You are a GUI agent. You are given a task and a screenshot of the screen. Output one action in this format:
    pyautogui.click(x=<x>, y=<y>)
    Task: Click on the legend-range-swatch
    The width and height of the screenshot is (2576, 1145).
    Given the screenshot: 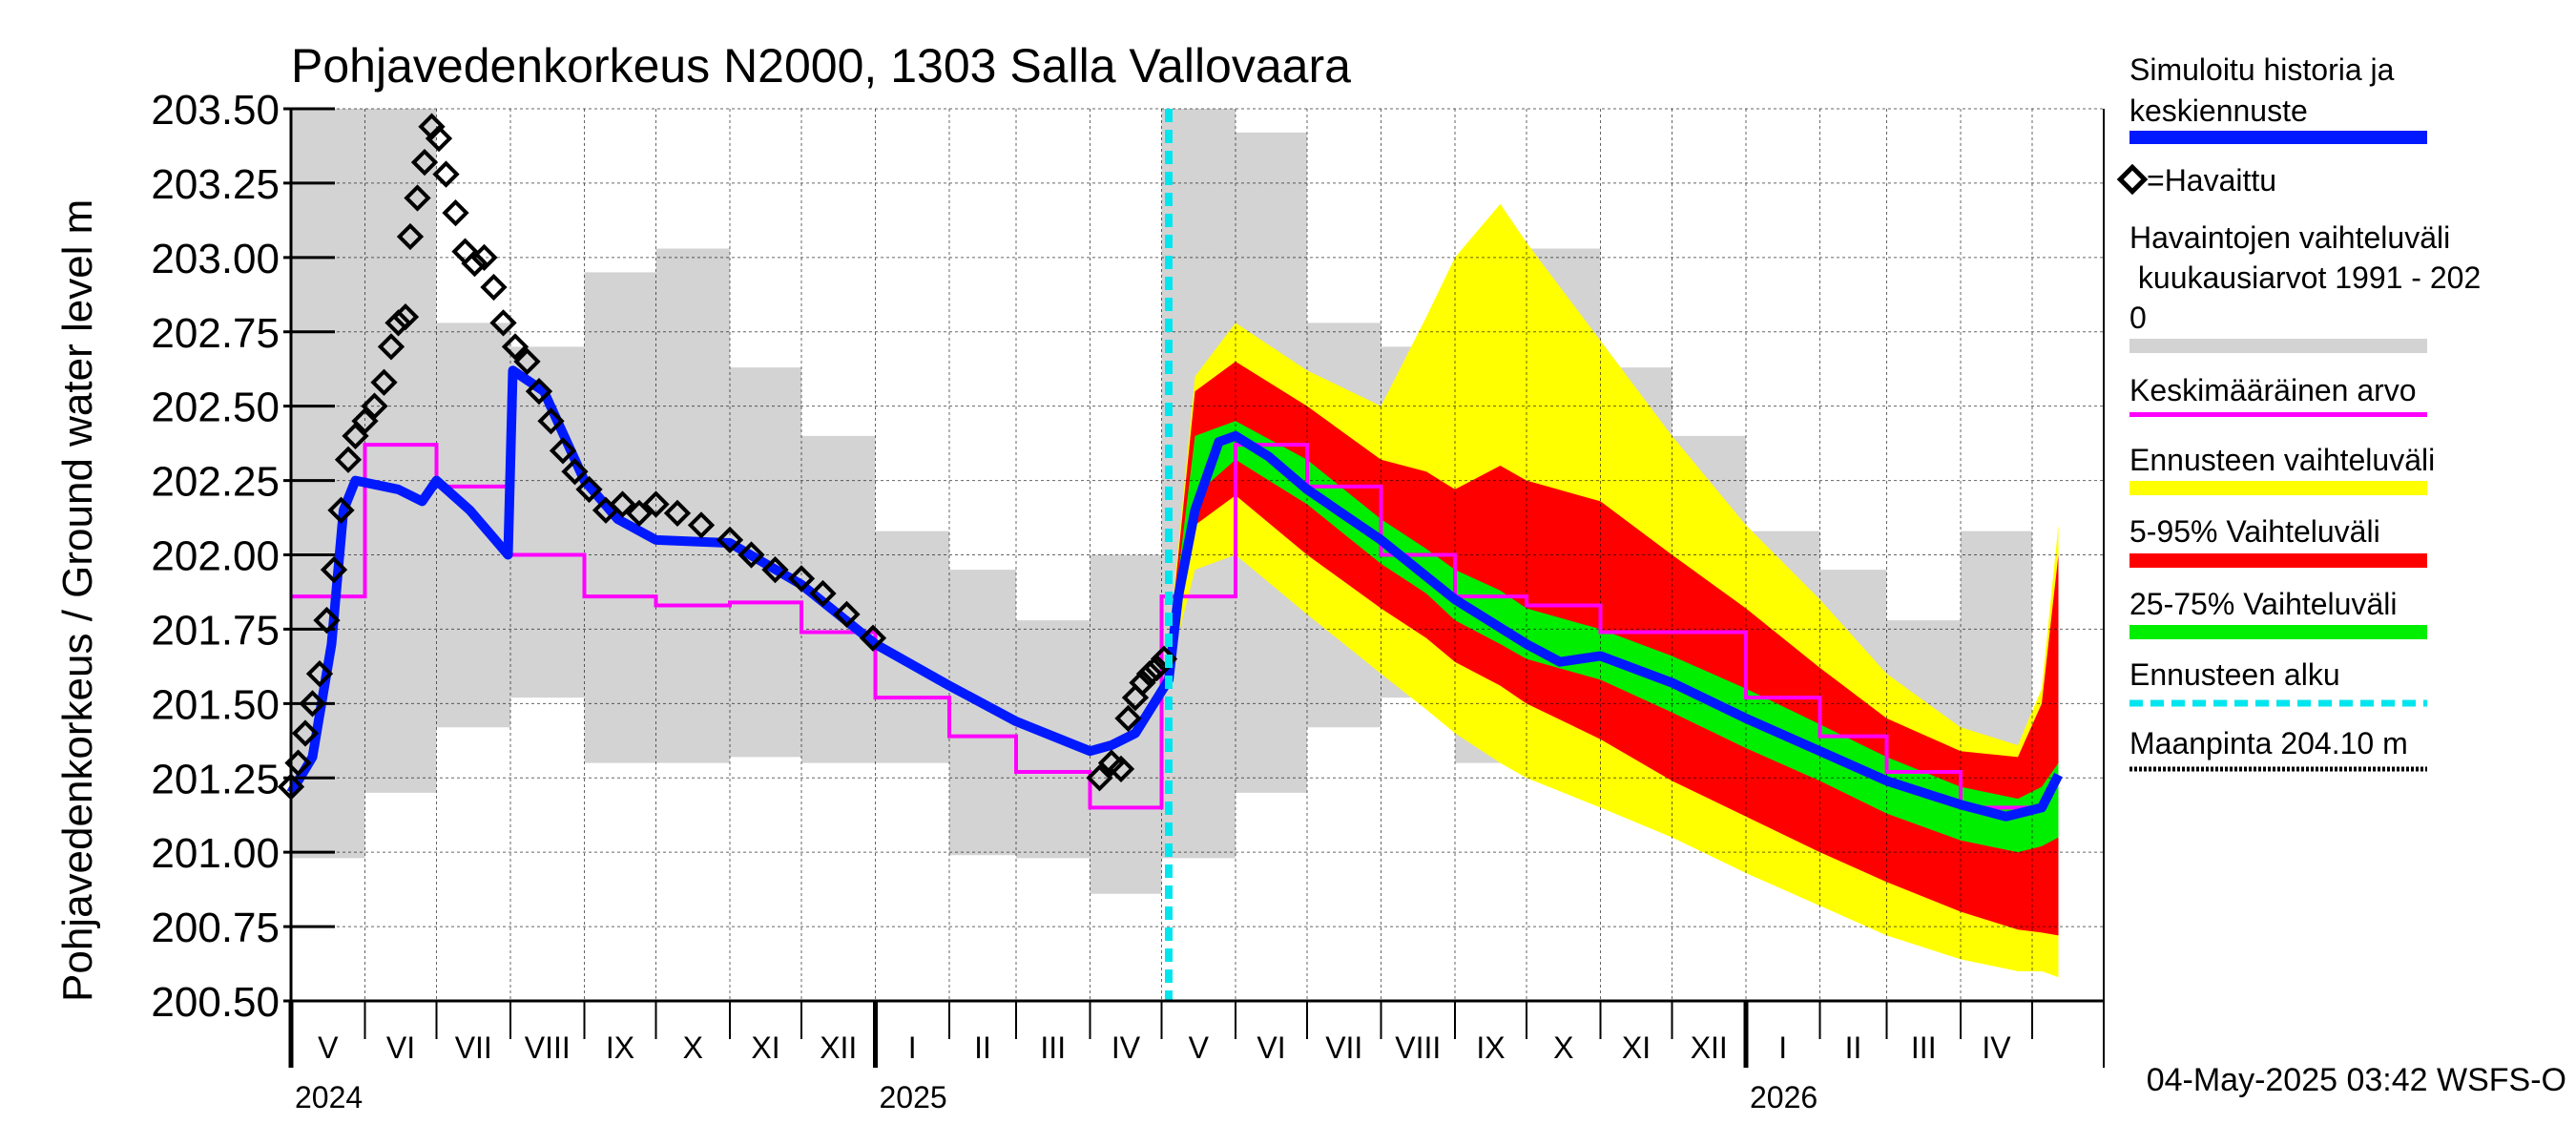 What is the action you would take?
    pyautogui.click(x=2278, y=346)
    